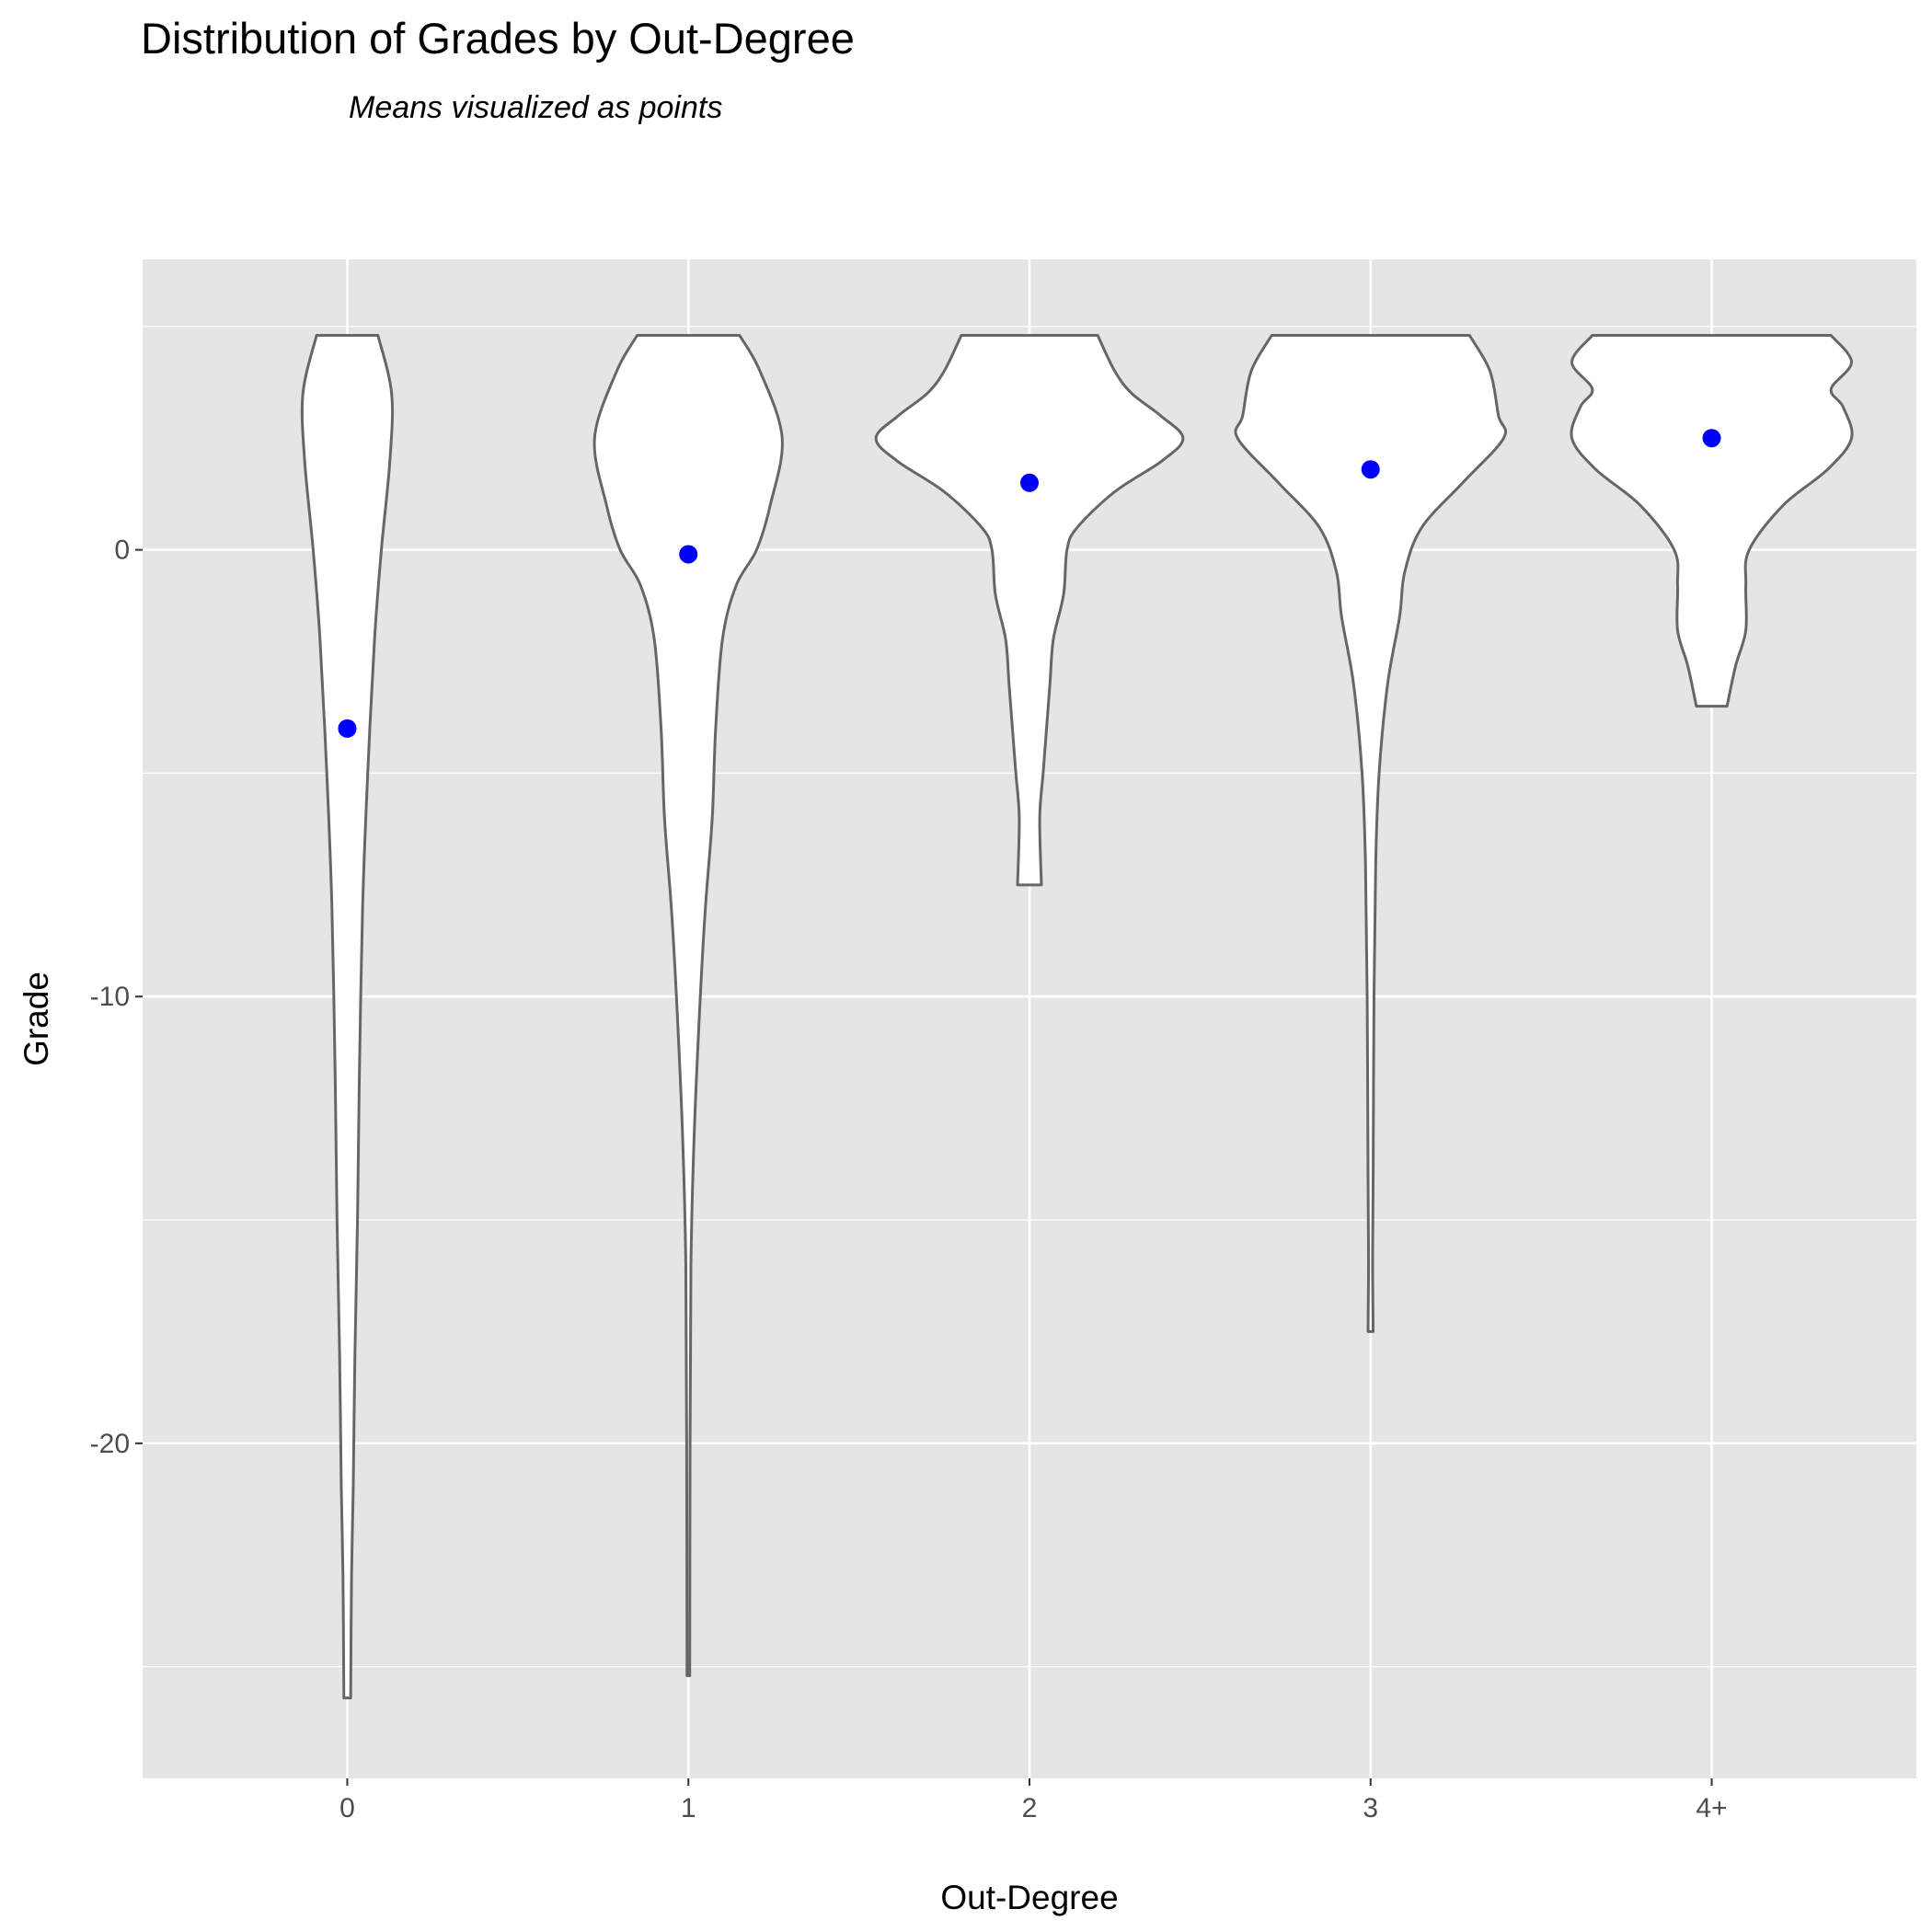  What do you see at coordinates (1370, 1808) in the screenshot?
I see `x-tick-label: 3` at bounding box center [1370, 1808].